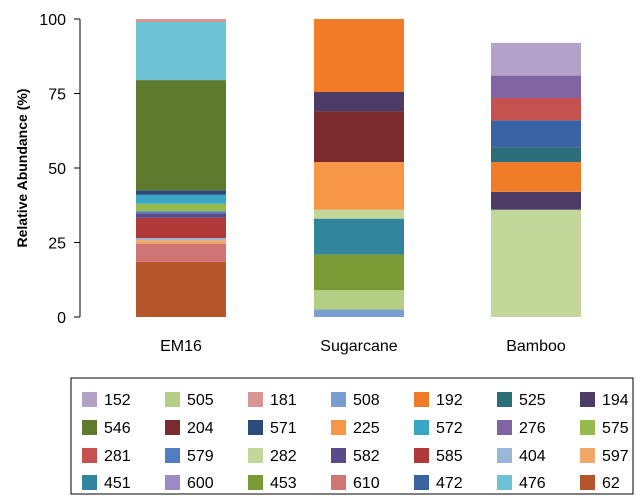 This screenshot has height=496, width=642. Describe the element at coordinates (283, 400) in the screenshot. I see `legend-label: 181` at that location.